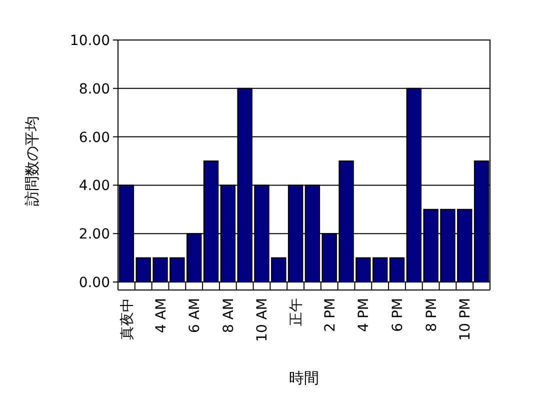  What do you see at coordinates (161, 316) in the screenshot?
I see `x-tick-label: 4 AM` at bounding box center [161, 316].